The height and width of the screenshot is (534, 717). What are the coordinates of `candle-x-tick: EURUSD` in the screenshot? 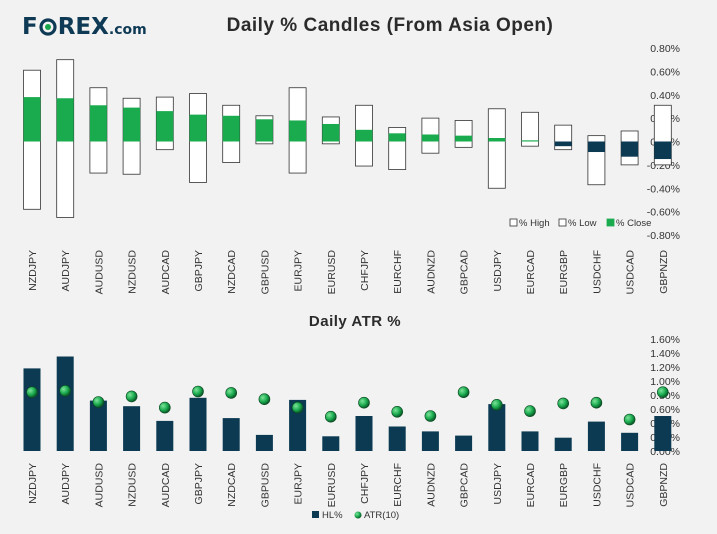 It's located at (332, 272).